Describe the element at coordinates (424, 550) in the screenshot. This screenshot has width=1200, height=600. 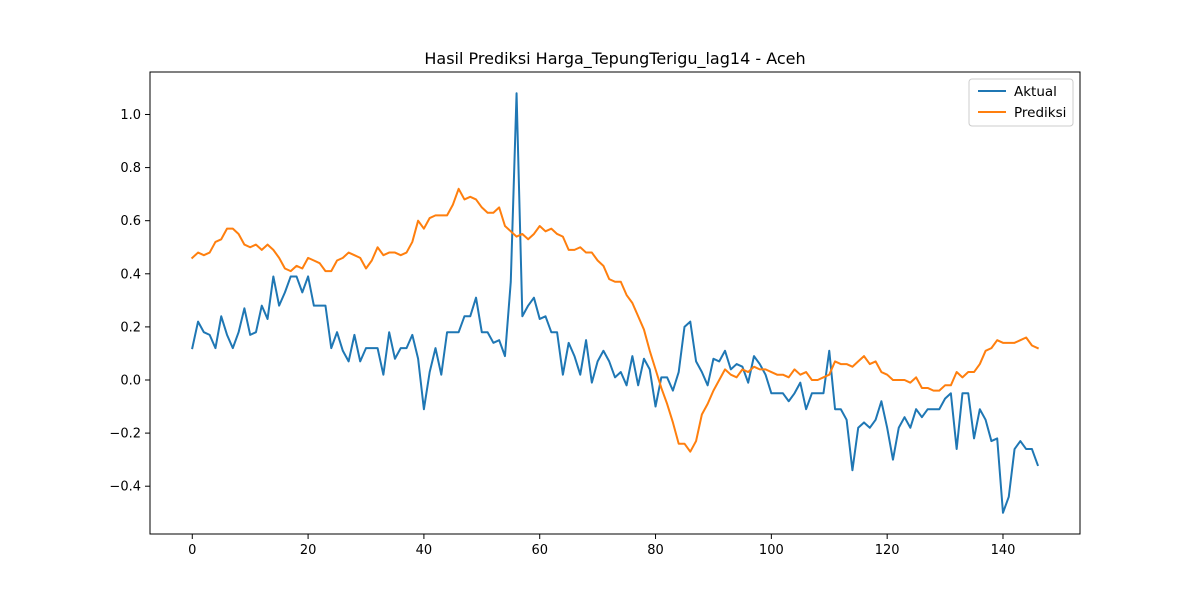
I see `x-tick-label: 40` at that location.